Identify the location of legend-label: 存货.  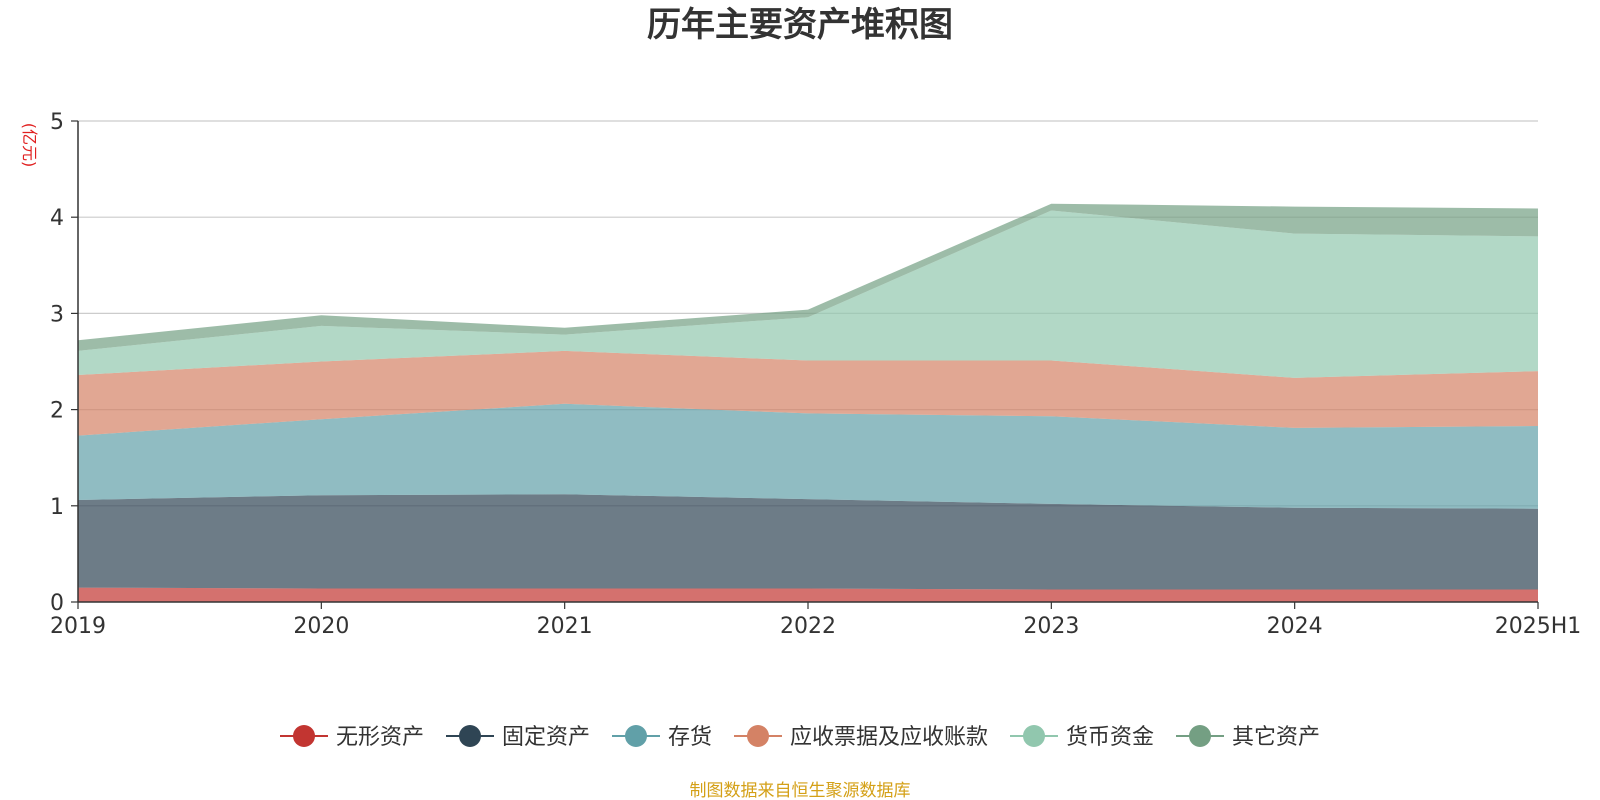
(690, 737).